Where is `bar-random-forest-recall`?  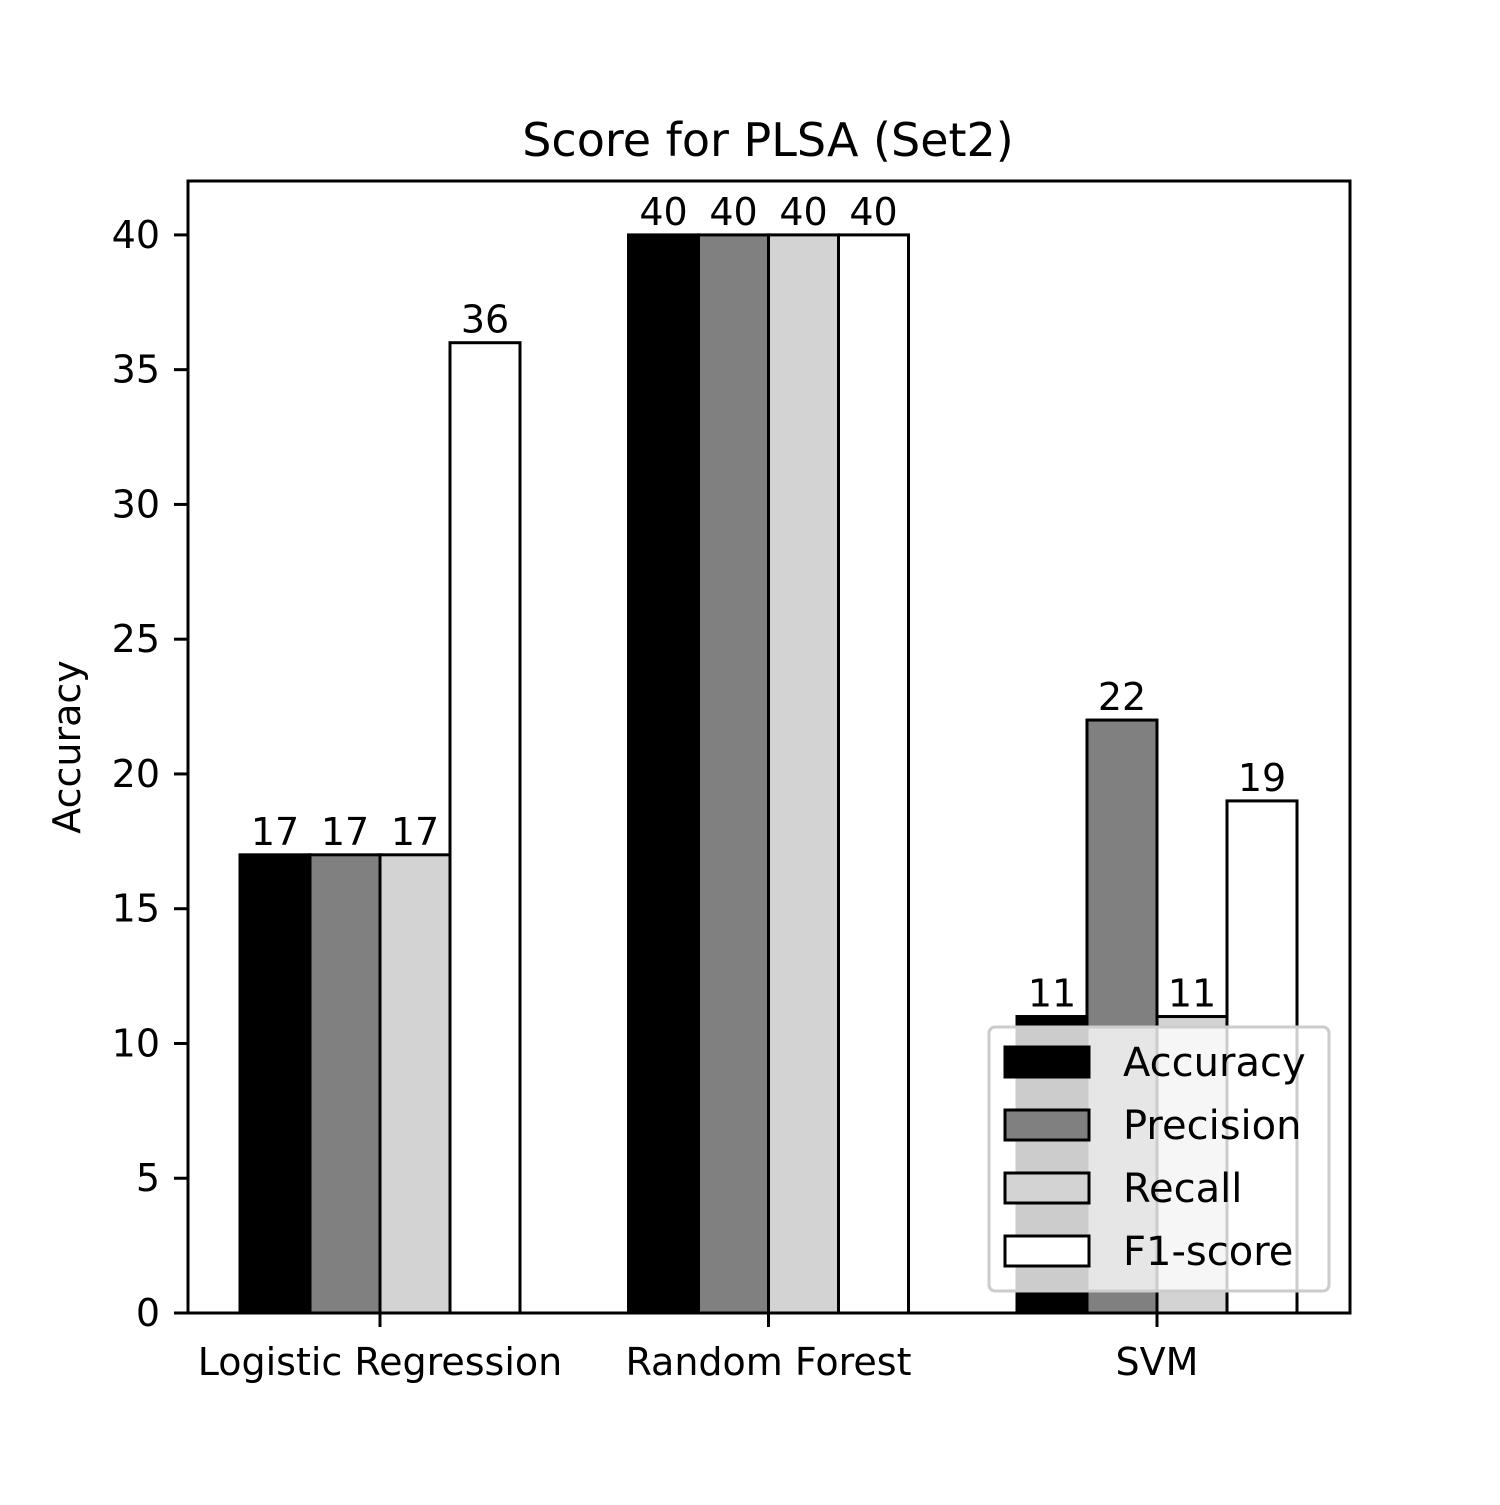 bar-random-forest-recall is located at coordinates (803, 774).